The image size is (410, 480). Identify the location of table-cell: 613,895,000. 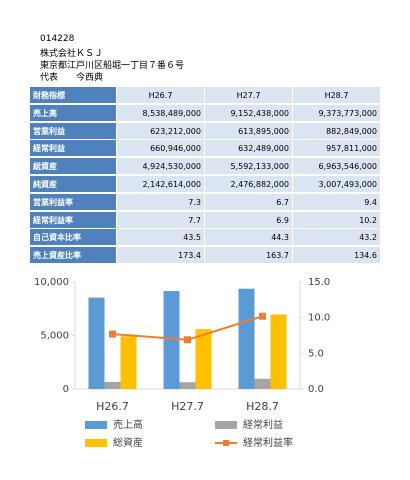
(249, 131).